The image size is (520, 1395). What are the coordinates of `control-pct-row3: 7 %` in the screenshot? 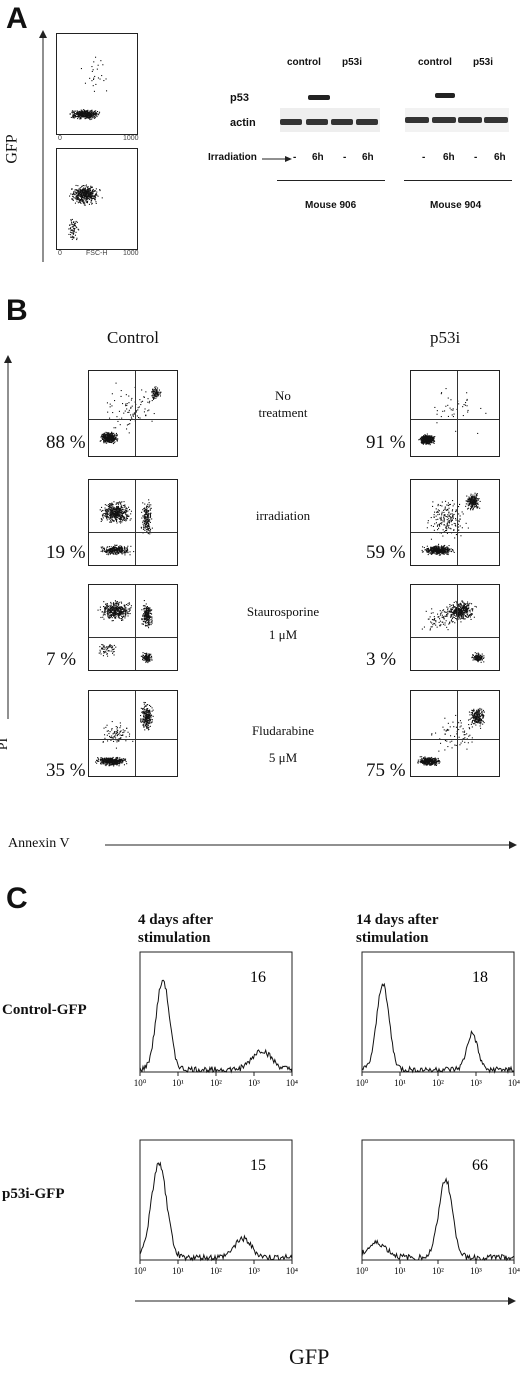 It's located at (61, 659).